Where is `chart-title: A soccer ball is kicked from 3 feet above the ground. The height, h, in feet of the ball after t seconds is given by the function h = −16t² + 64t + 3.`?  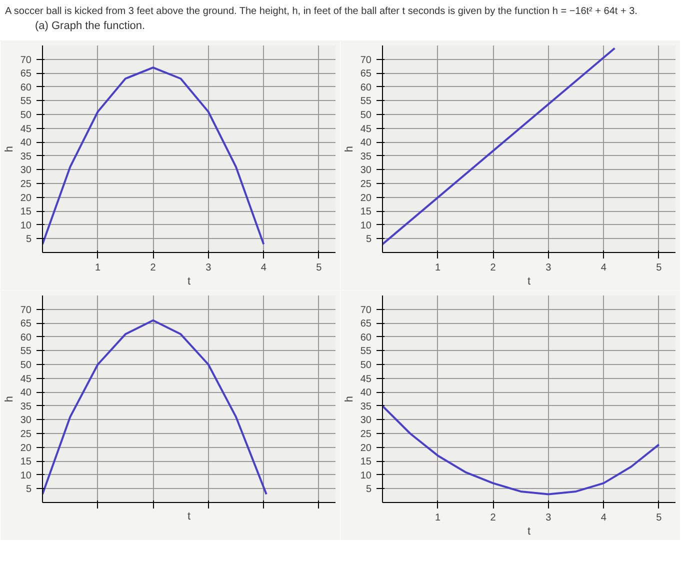 chart-title: A soccer ball is kicked from 3 feet above the ground. The height, h, in feet of the ball after t seconds is given by the function h = −16t² + 64t + 3. is located at coordinates (321, 12).